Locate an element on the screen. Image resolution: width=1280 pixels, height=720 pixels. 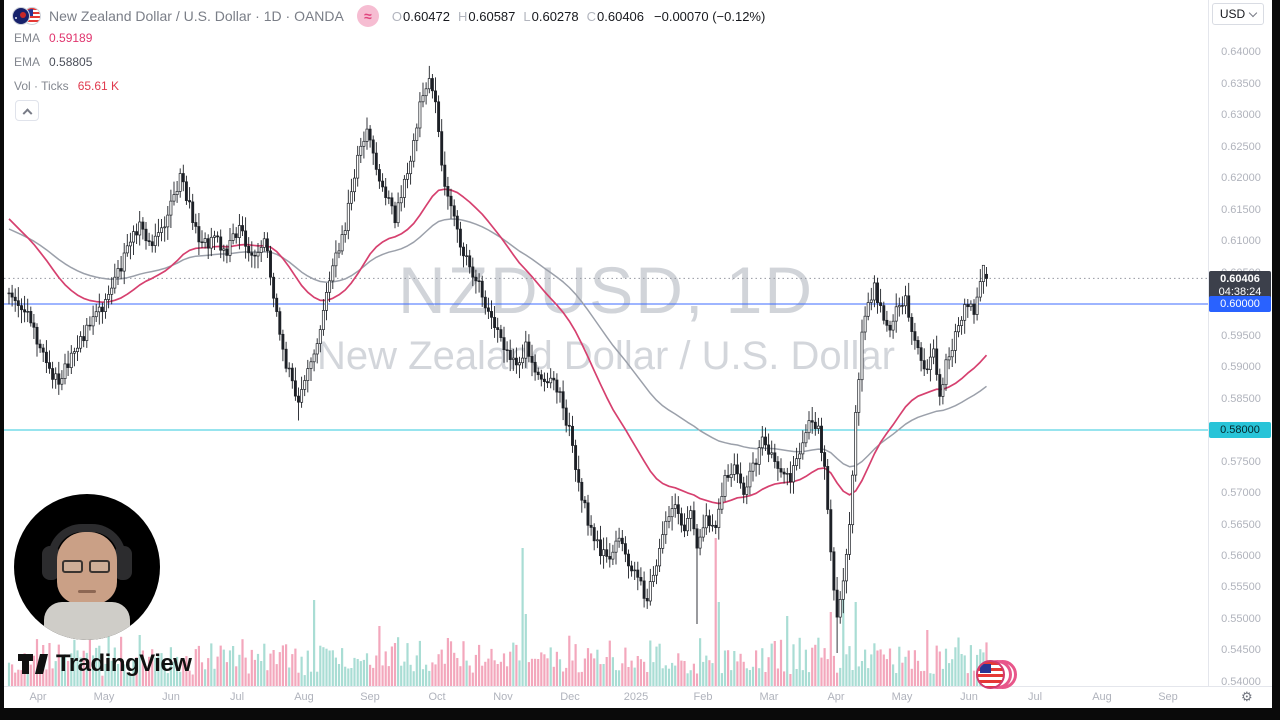
glasses is located at coordinates (87, 566).